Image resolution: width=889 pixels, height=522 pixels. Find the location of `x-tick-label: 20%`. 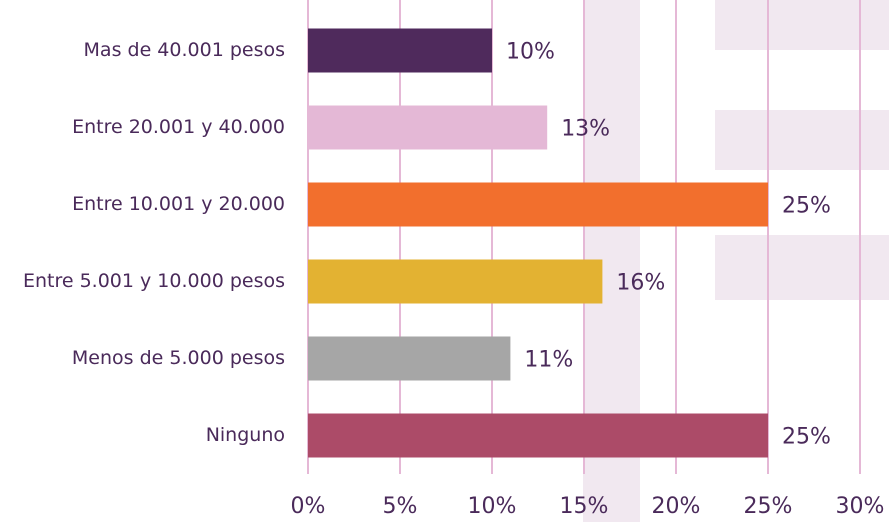

x-tick-label: 20% is located at coordinates (676, 506).